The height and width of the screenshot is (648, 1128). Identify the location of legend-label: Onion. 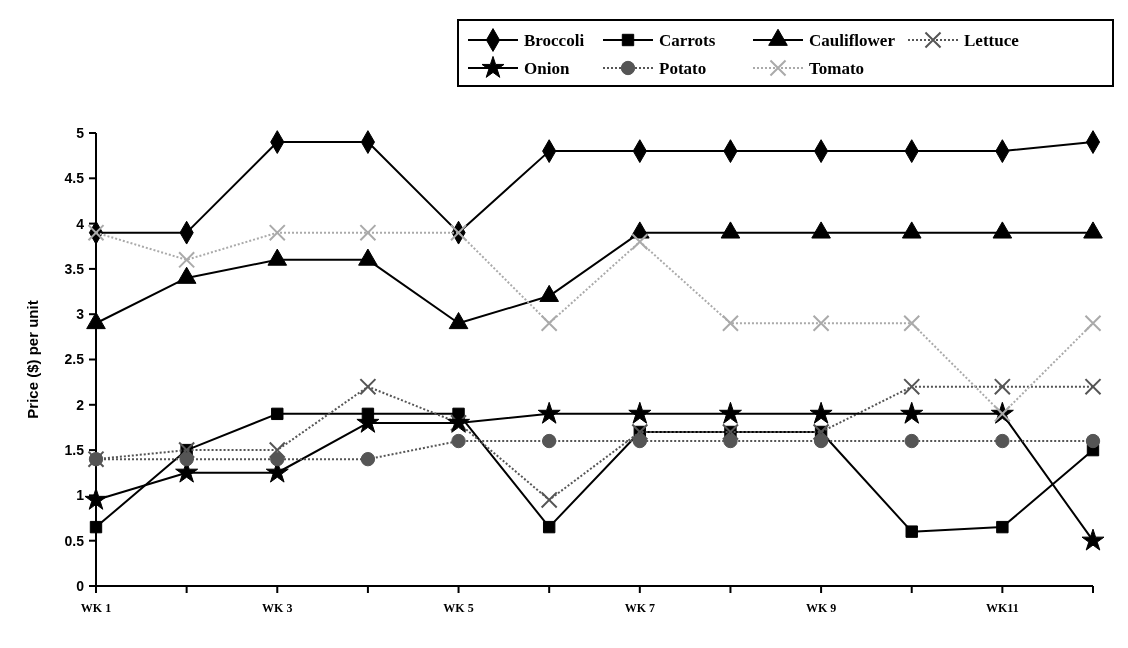
(547, 68).